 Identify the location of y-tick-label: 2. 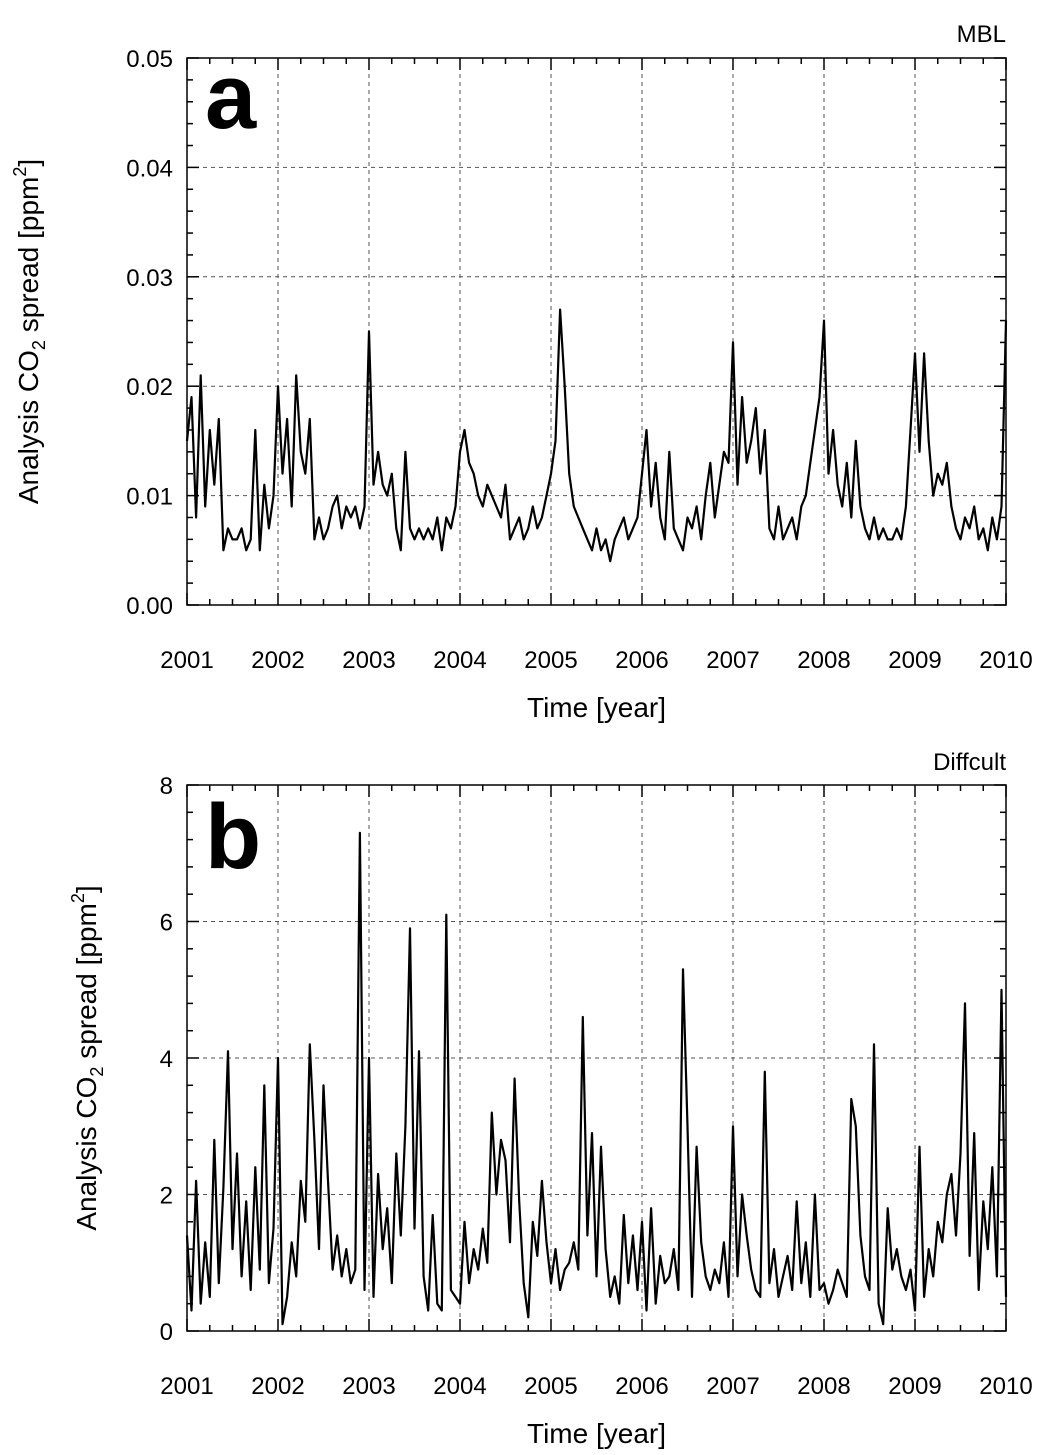
(166, 1196).